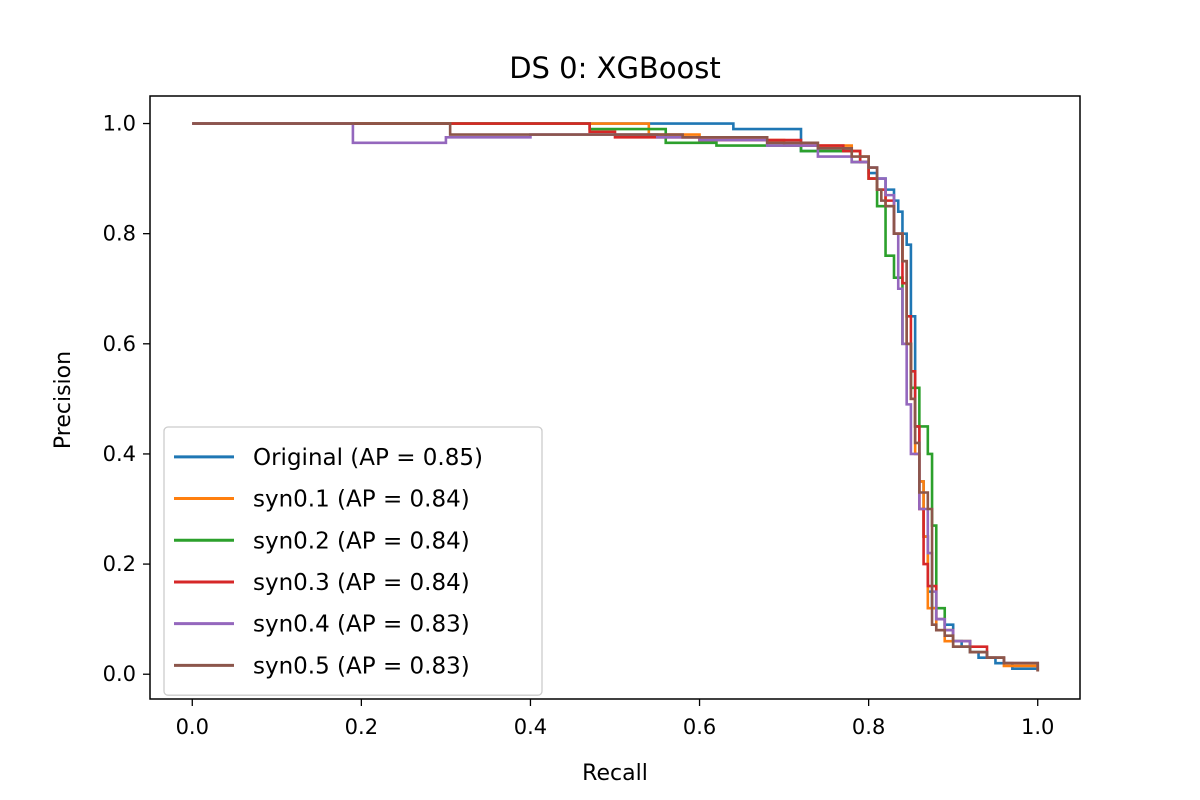 Image resolution: width=1200 pixels, height=800 pixels. Describe the element at coordinates (530, 727) in the screenshot. I see `x-tick-label: 0.4` at that location.